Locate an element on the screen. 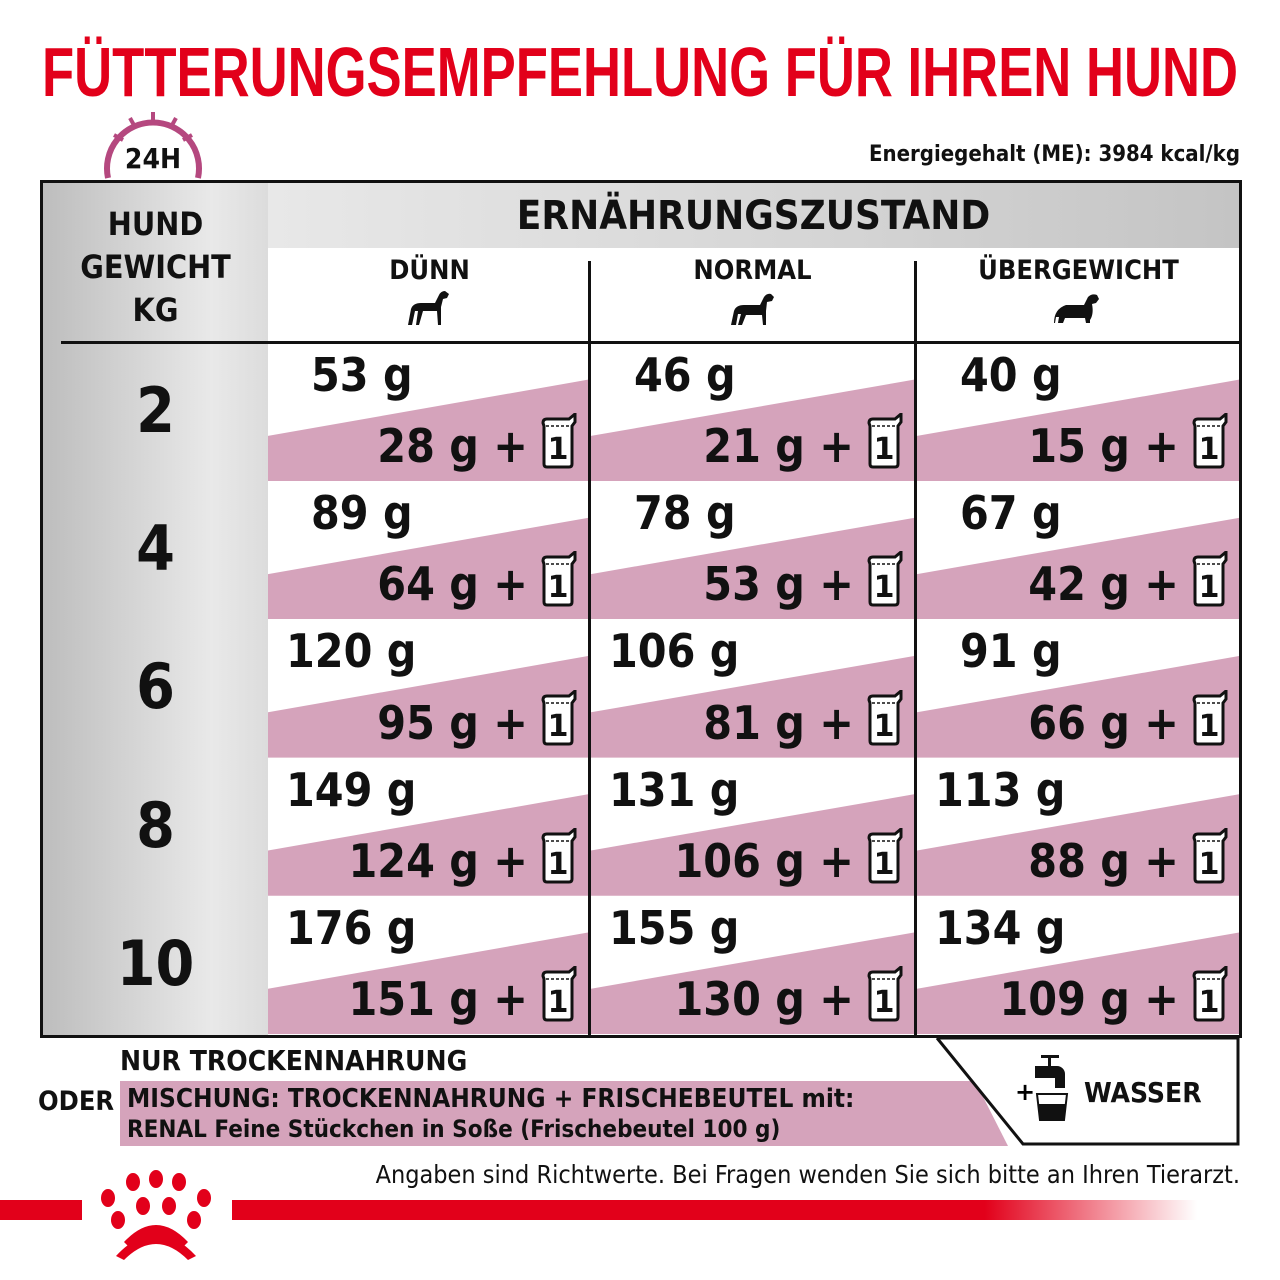 Image resolution: width=1280 pixels, height=1280 pixels. page-title: FÜTTERUNGSEMPFEHLUNG FÜR IHREN HUND is located at coordinates (640, 72).